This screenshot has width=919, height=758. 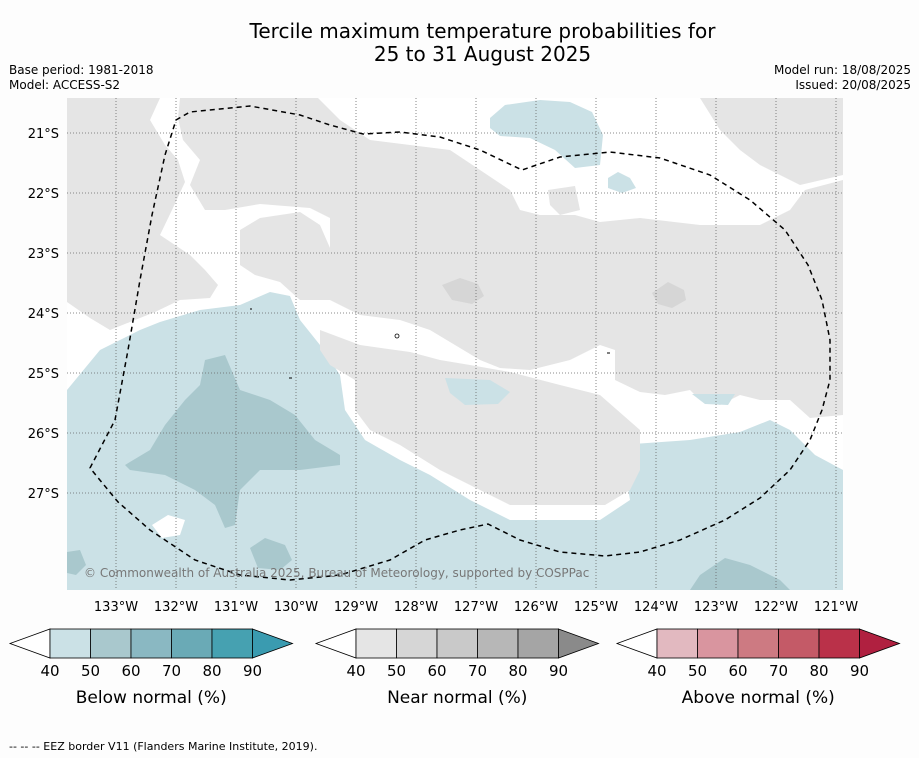 I want to click on lon-label: 122°W, so click(x=776, y=607).